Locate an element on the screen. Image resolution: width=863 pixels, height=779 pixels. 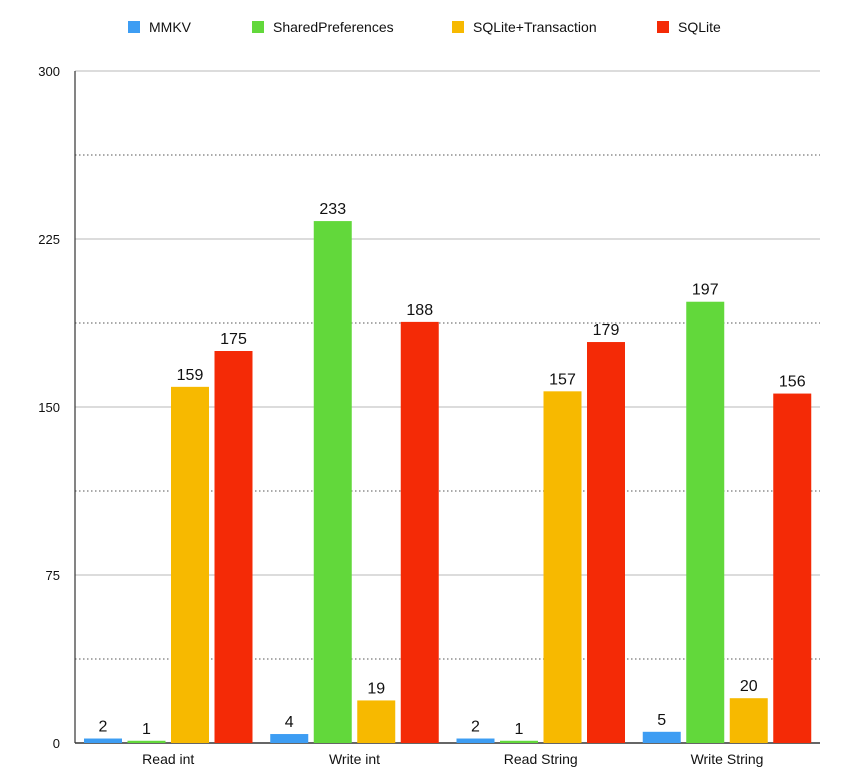
value-label: 19 is located at coordinates (376, 688).